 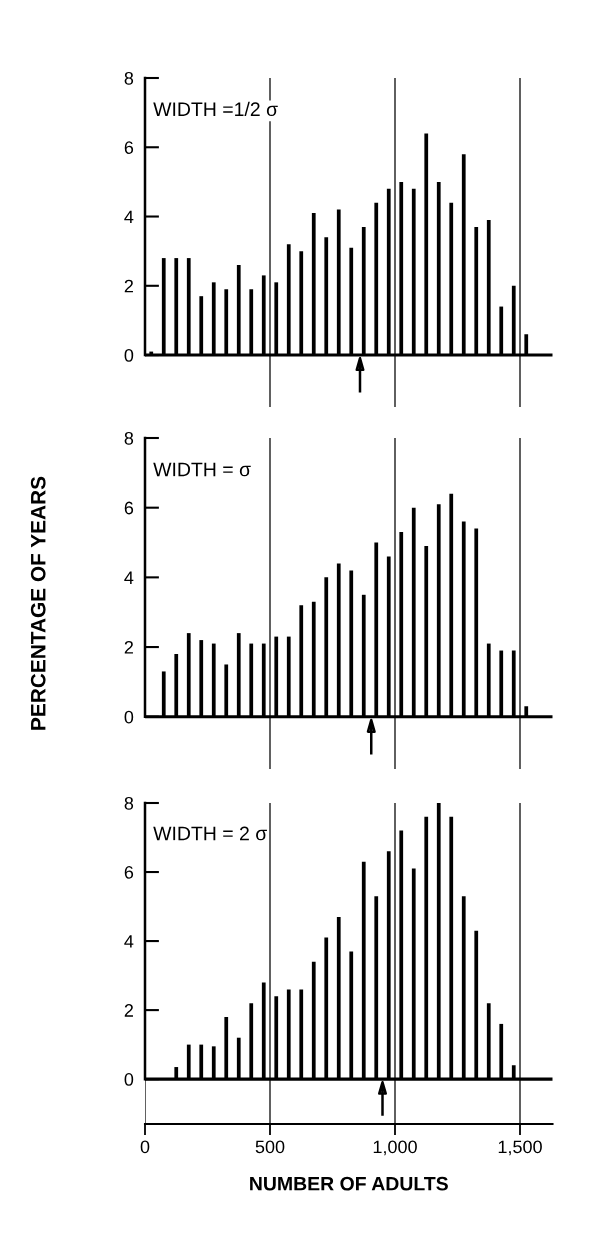 What do you see at coordinates (38, 603) in the screenshot?
I see `y-axis-title: PERCENTAGE OF YEARS` at bounding box center [38, 603].